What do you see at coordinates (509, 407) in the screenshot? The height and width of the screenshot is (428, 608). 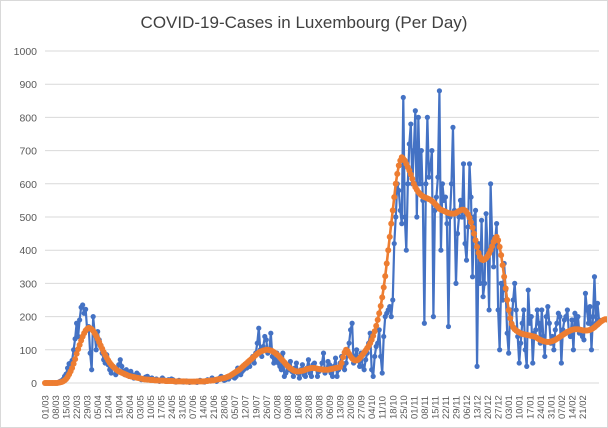 I see `x-tick-label: 03/01` at bounding box center [509, 407].